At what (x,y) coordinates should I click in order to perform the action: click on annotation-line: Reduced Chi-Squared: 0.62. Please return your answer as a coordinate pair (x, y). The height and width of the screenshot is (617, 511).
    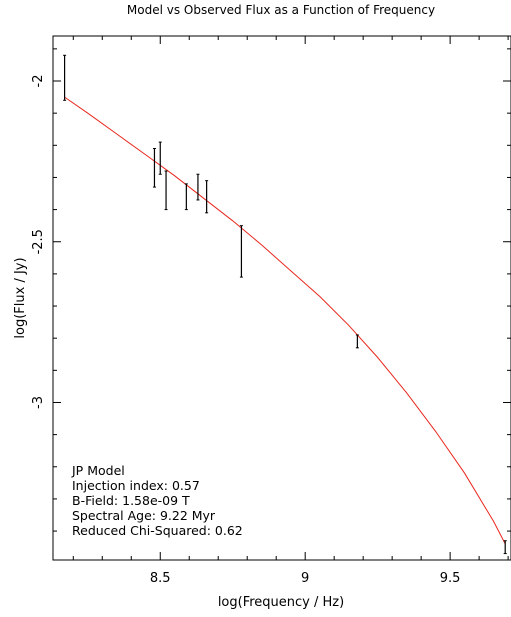
    Looking at the image, I should click on (157, 530).